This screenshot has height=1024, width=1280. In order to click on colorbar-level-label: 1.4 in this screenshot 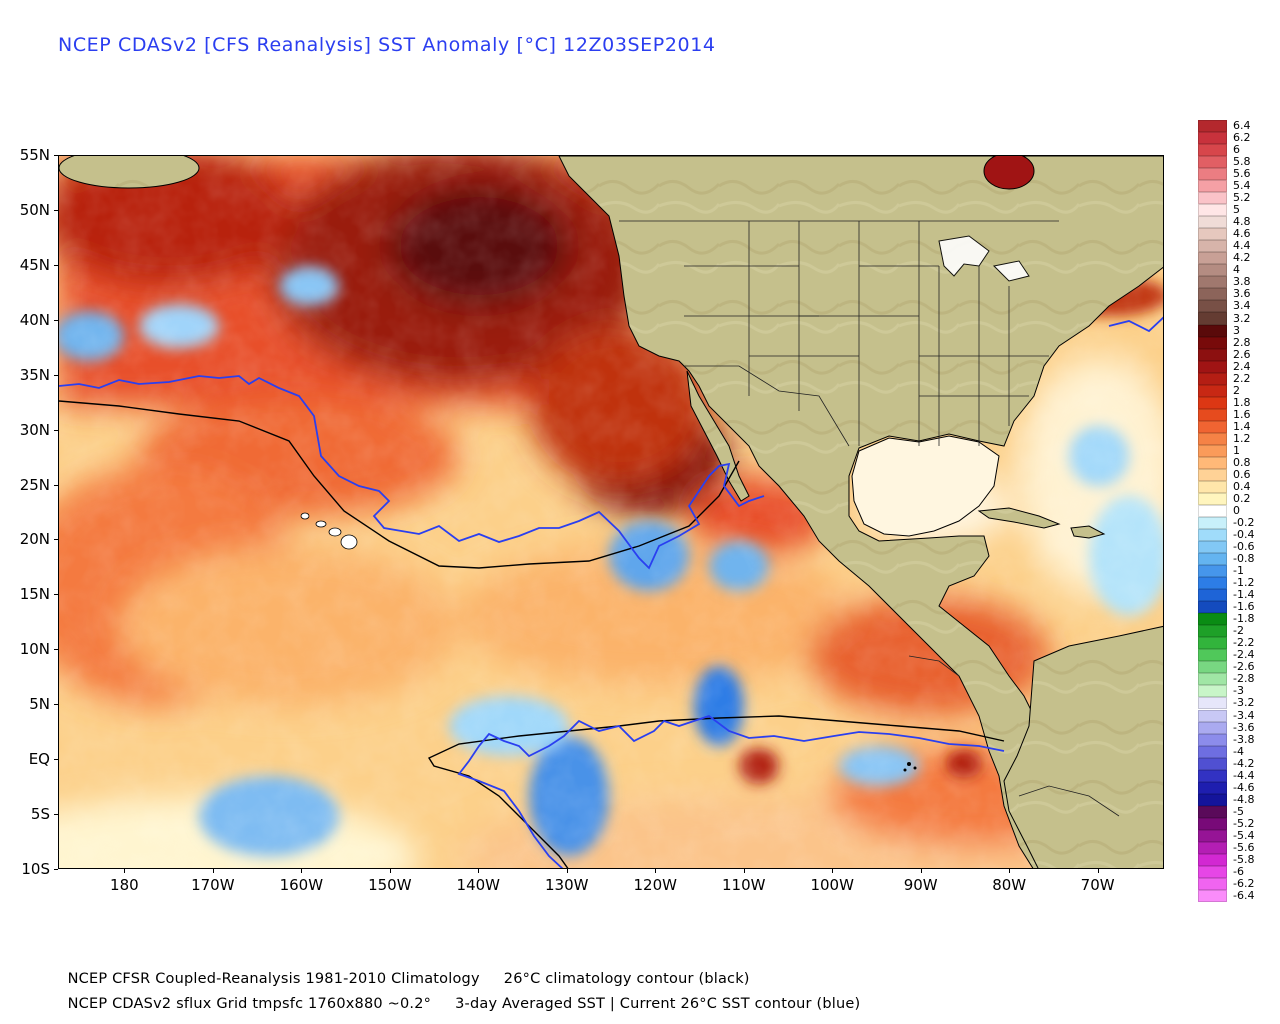, I will do `click(1242, 426)`.